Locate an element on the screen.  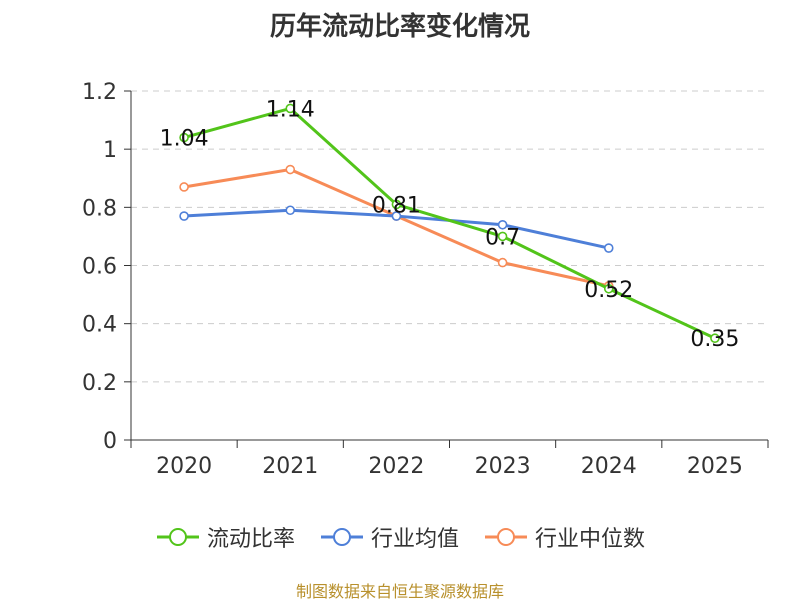
y-tick-label: 0.2 is located at coordinates (99, 383).